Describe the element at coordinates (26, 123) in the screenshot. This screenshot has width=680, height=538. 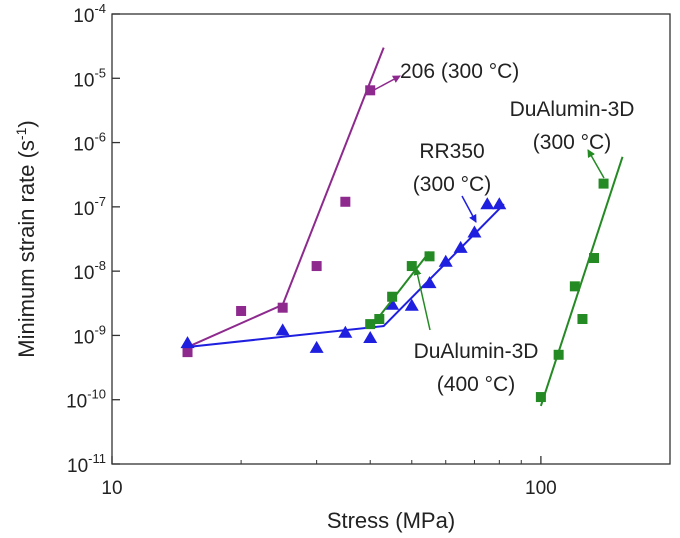
I see `y-axis-title-end: )` at that location.